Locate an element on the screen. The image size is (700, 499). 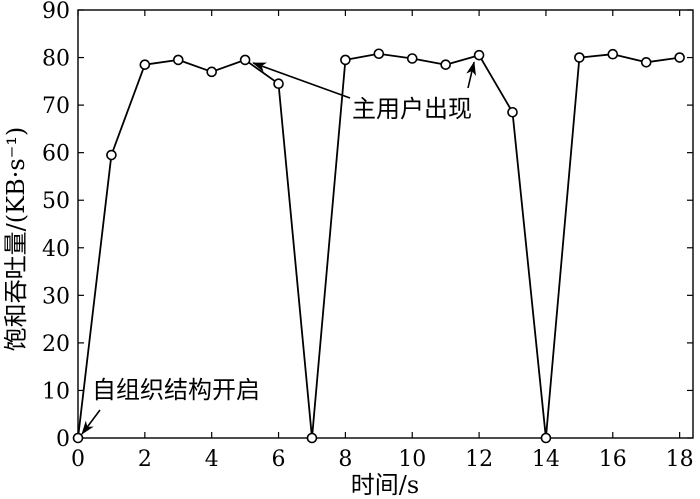
x-tick-label: 14 is located at coordinates (546, 459).